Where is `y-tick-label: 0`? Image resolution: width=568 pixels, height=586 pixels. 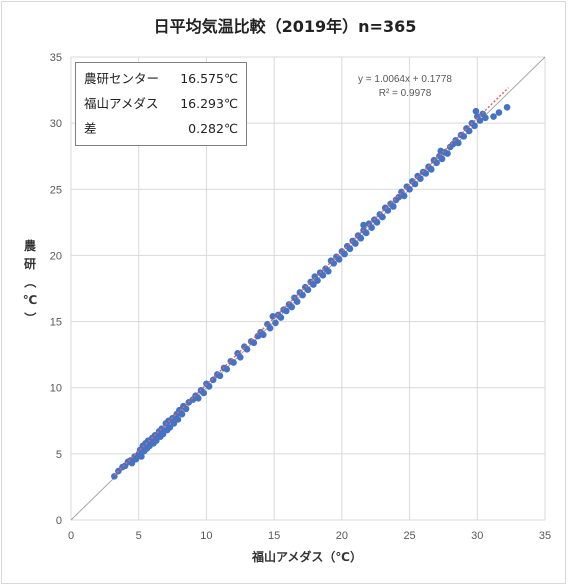 y-tick-label: 0 is located at coordinates (59, 521).